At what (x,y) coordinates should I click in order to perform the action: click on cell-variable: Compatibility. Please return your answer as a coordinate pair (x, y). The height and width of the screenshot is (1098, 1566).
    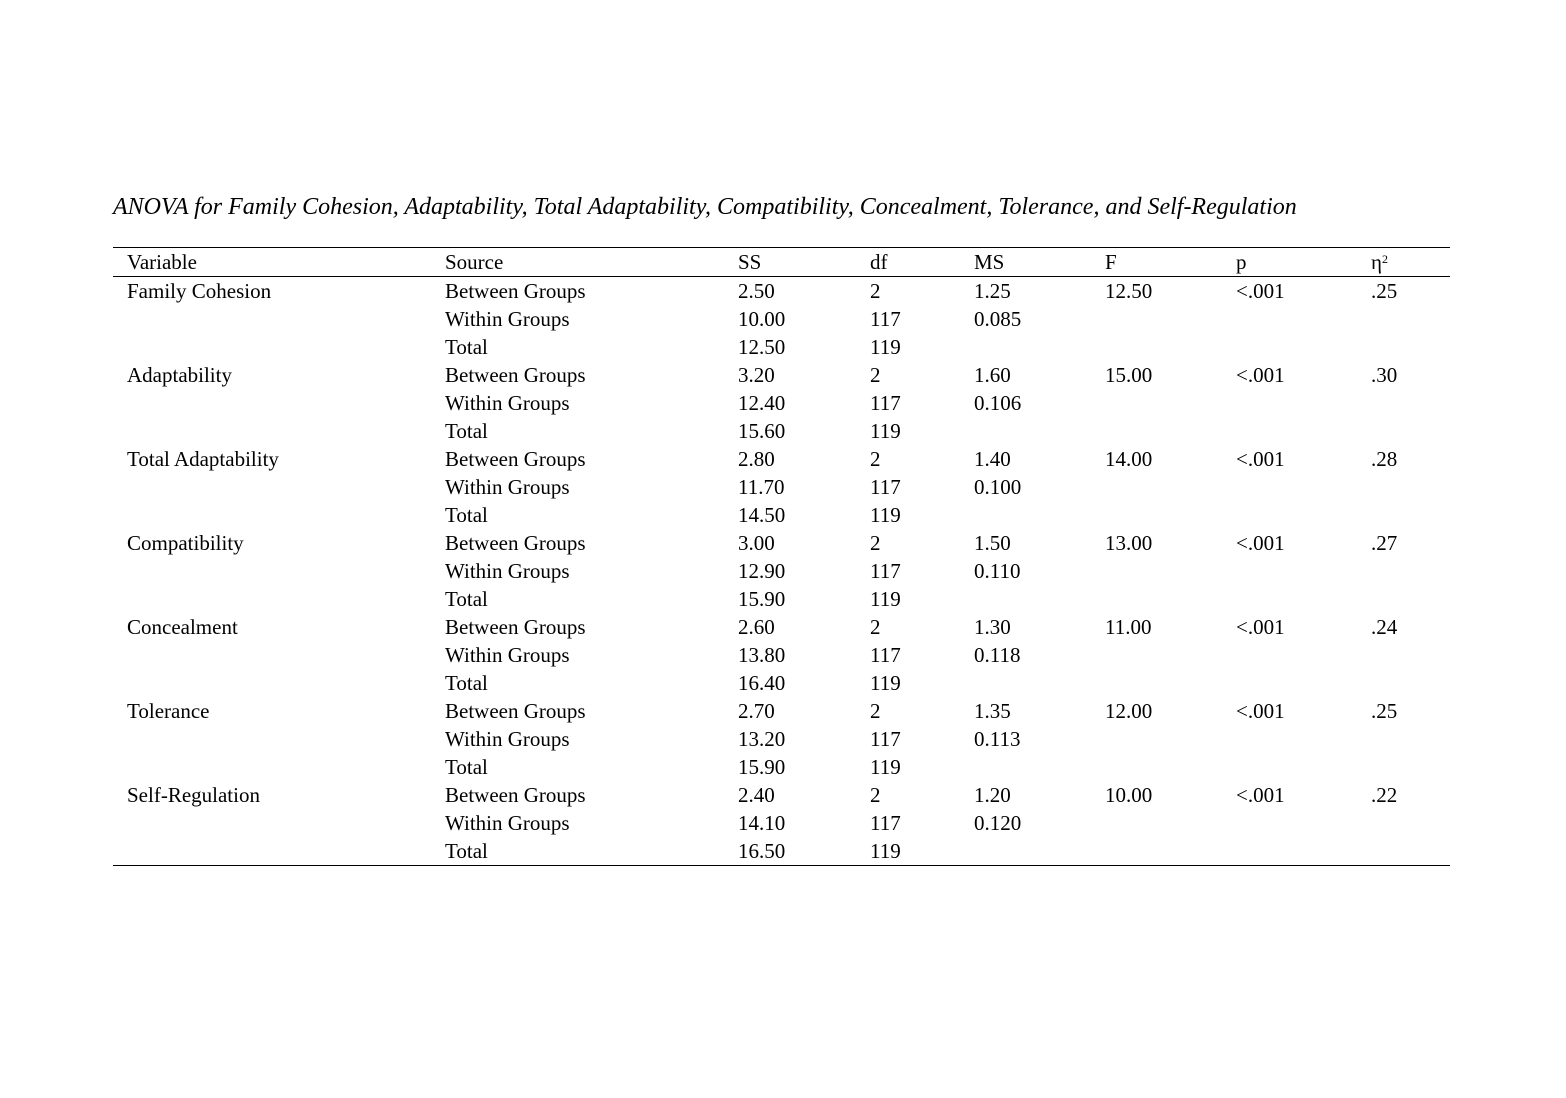
    Looking at the image, I should click on (185, 543).